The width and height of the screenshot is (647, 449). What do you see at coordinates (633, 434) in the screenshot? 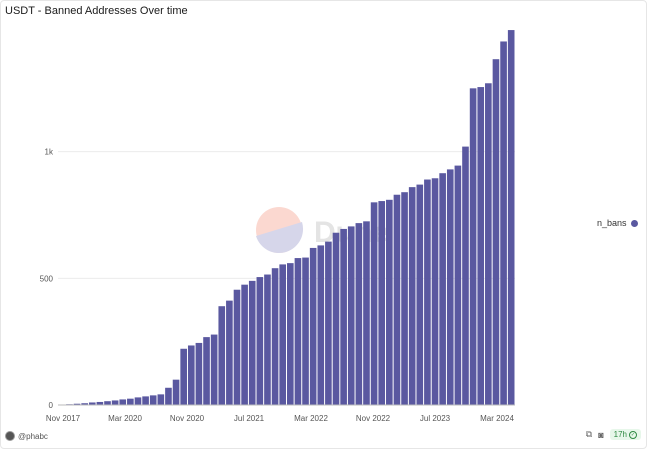
I see `check-circle-icon: ✓` at bounding box center [633, 434].